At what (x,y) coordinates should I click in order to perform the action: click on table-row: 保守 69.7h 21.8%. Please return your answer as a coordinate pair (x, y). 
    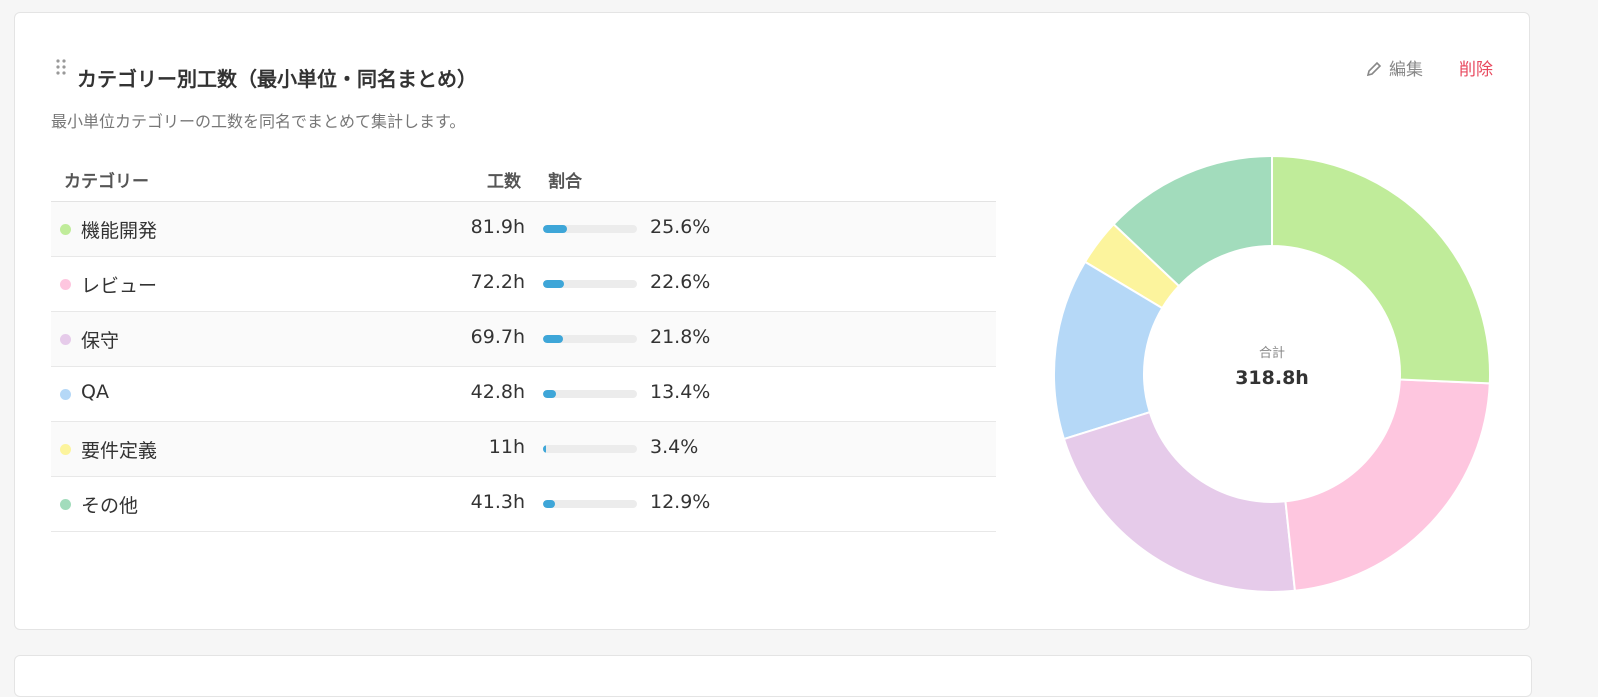
    Looking at the image, I should click on (523, 339).